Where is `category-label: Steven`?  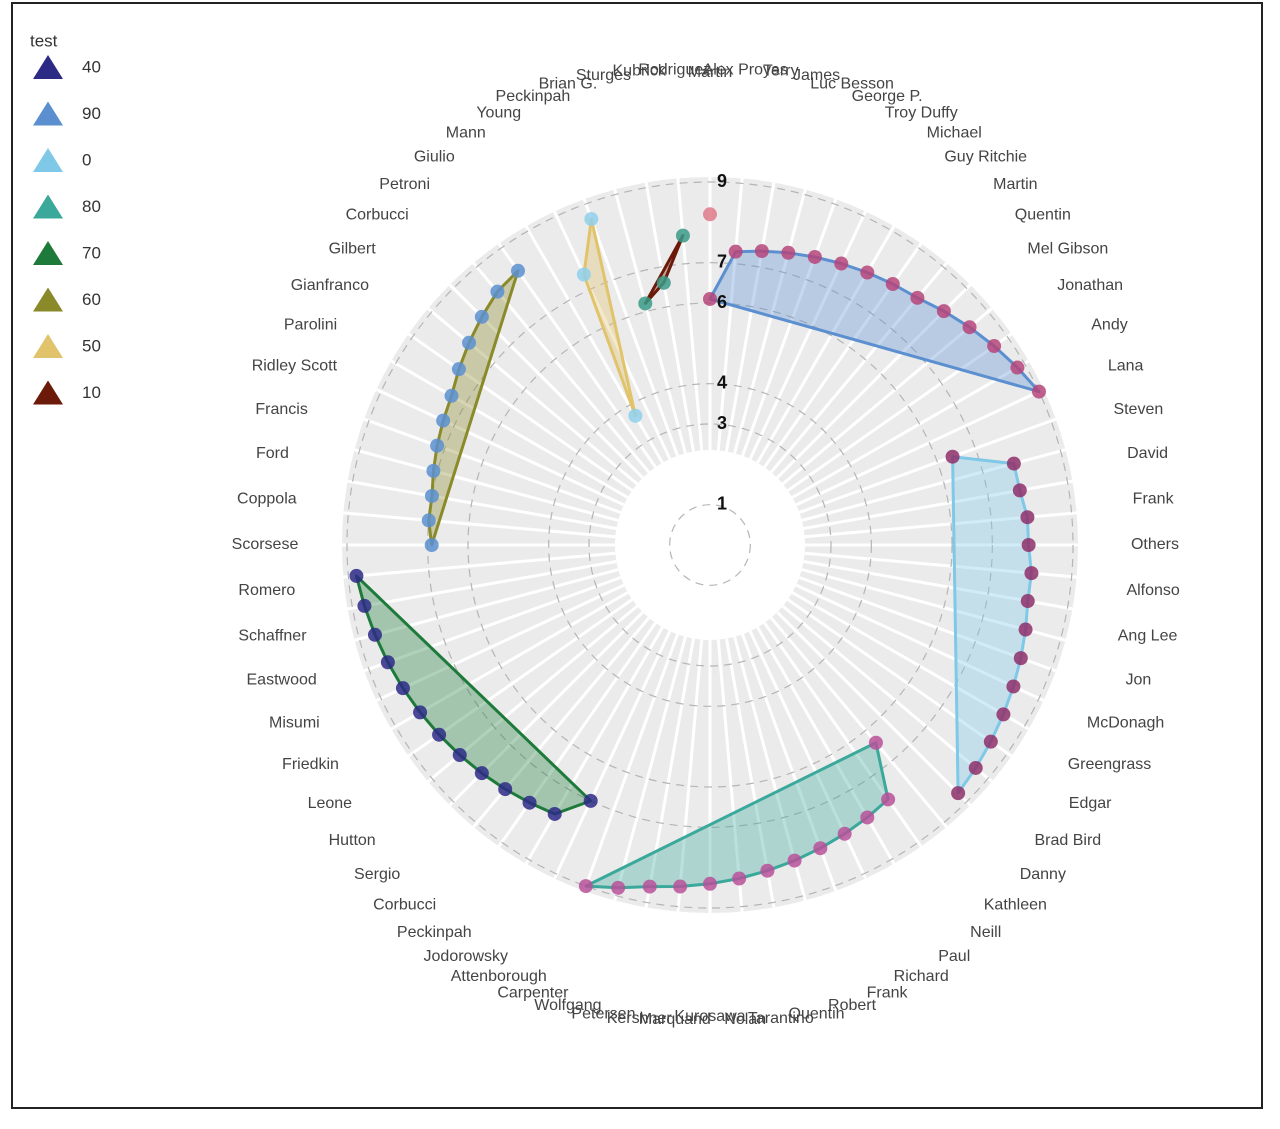
category-label: Steven is located at coordinates (1138, 409).